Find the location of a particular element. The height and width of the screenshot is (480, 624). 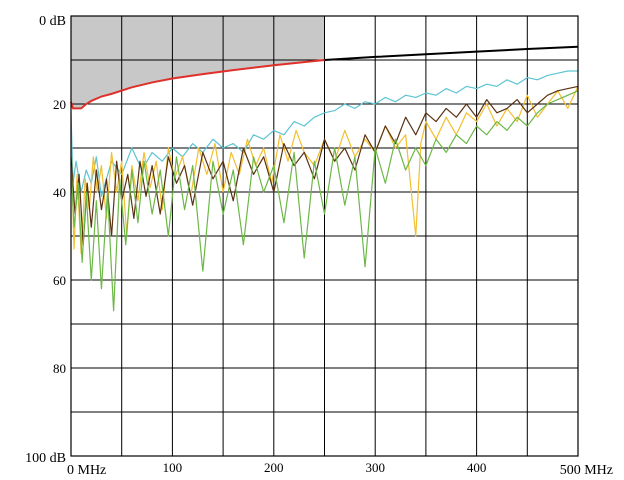

limit-line-black is located at coordinates (451, 53).